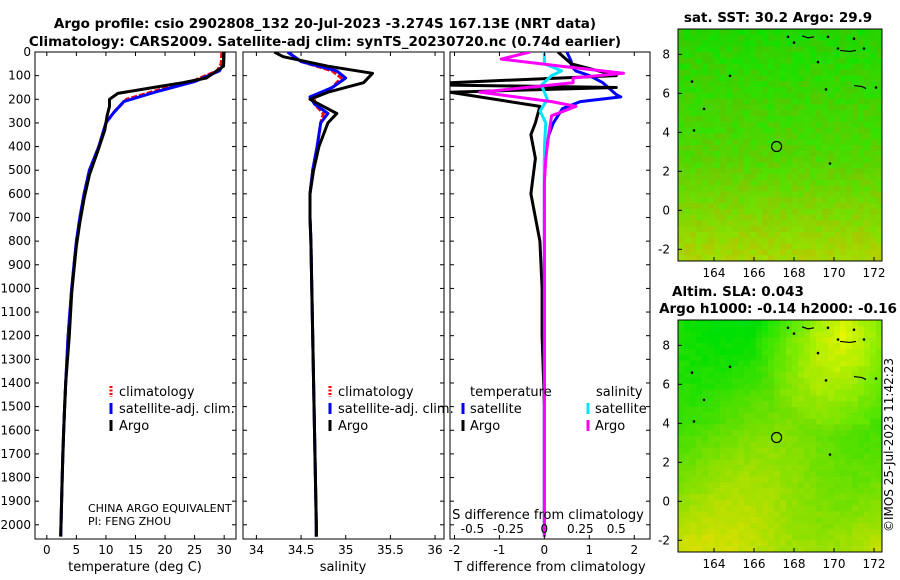 This screenshot has width=900, height=580. Describe the element at coordinates (610, 426) in the screenshot. I see `legend3-s-argo: Argo` at that location.